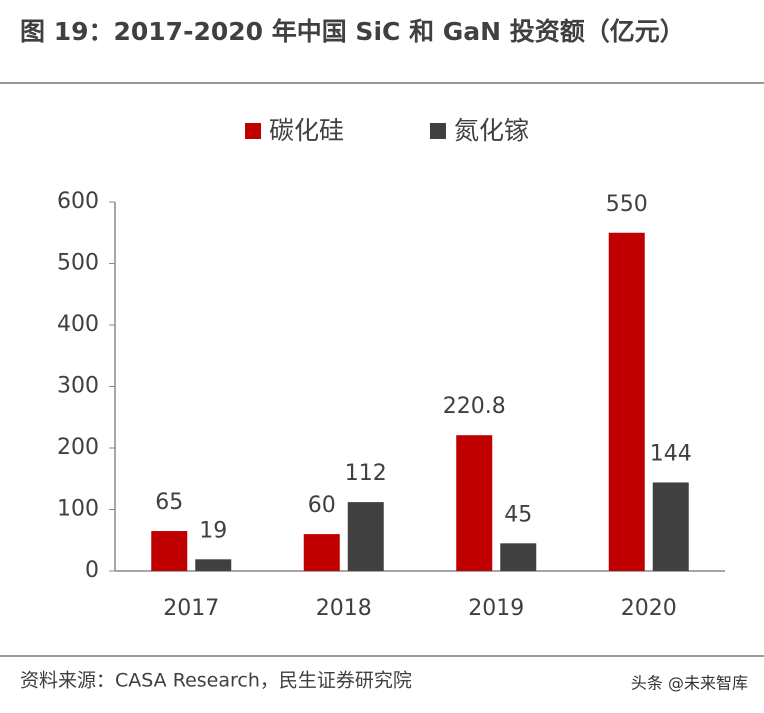 The image size is (764, 713). What do you see at coordinates (78, 447) in the screenshot?
I see `y-tick-label: 200` at bounding box center [78, 447].